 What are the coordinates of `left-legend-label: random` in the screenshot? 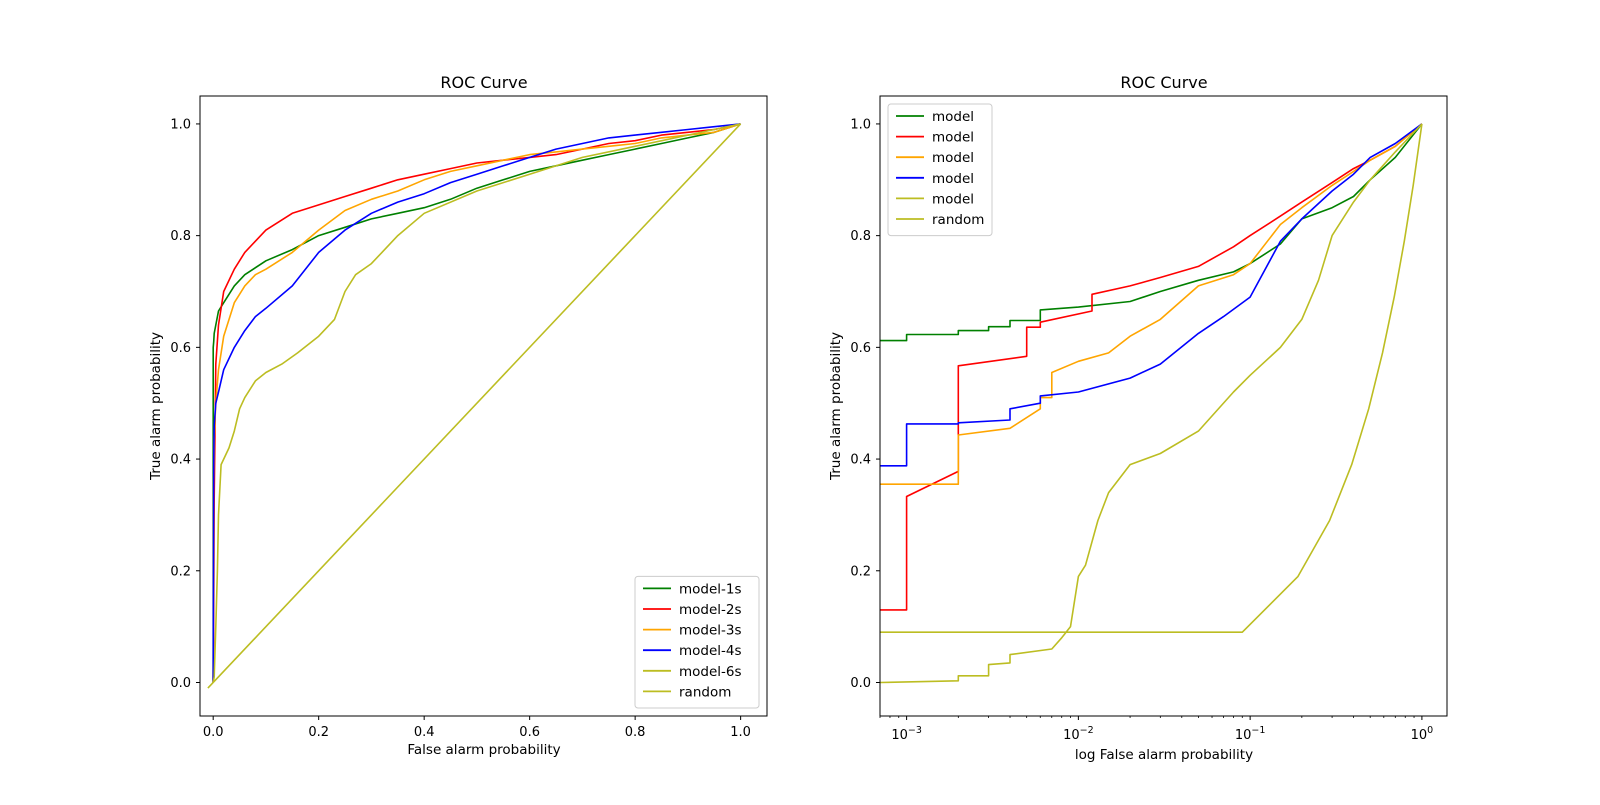 It's located at (705, 692).